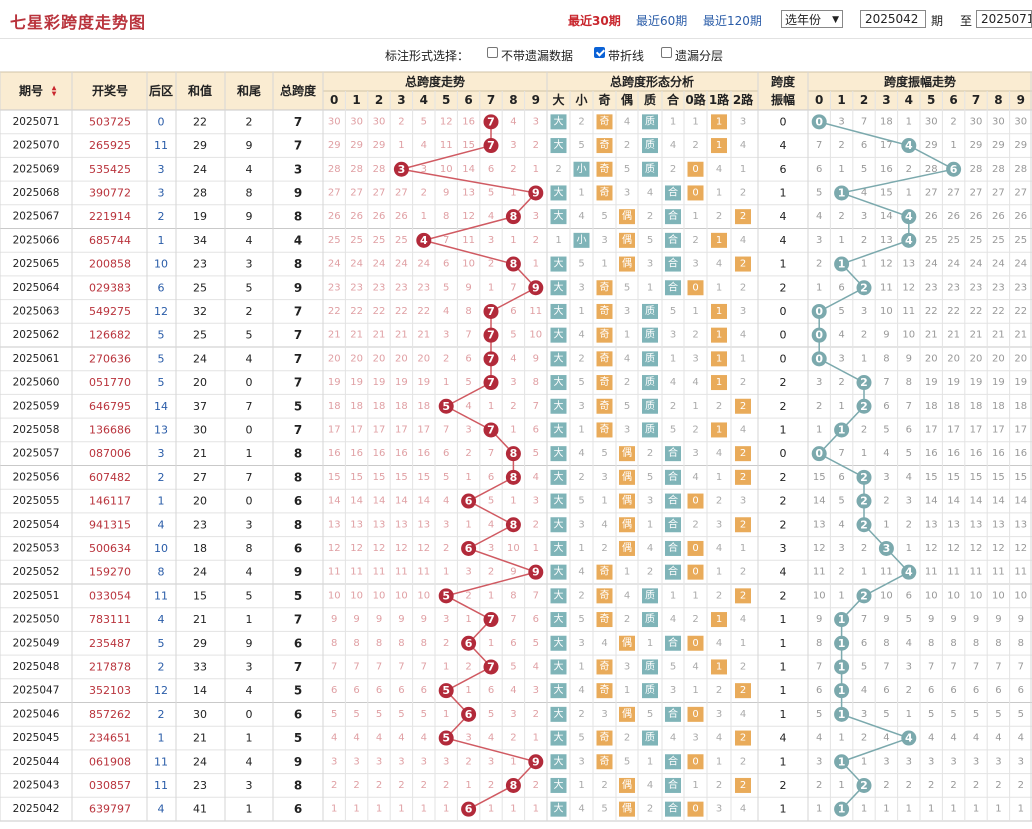 Image resolution: width=1032 pixels, height=829 pixels. Describe the element at coordinates (492, 52) in the screenshot. I see `no-missing-checkbox` at that location.